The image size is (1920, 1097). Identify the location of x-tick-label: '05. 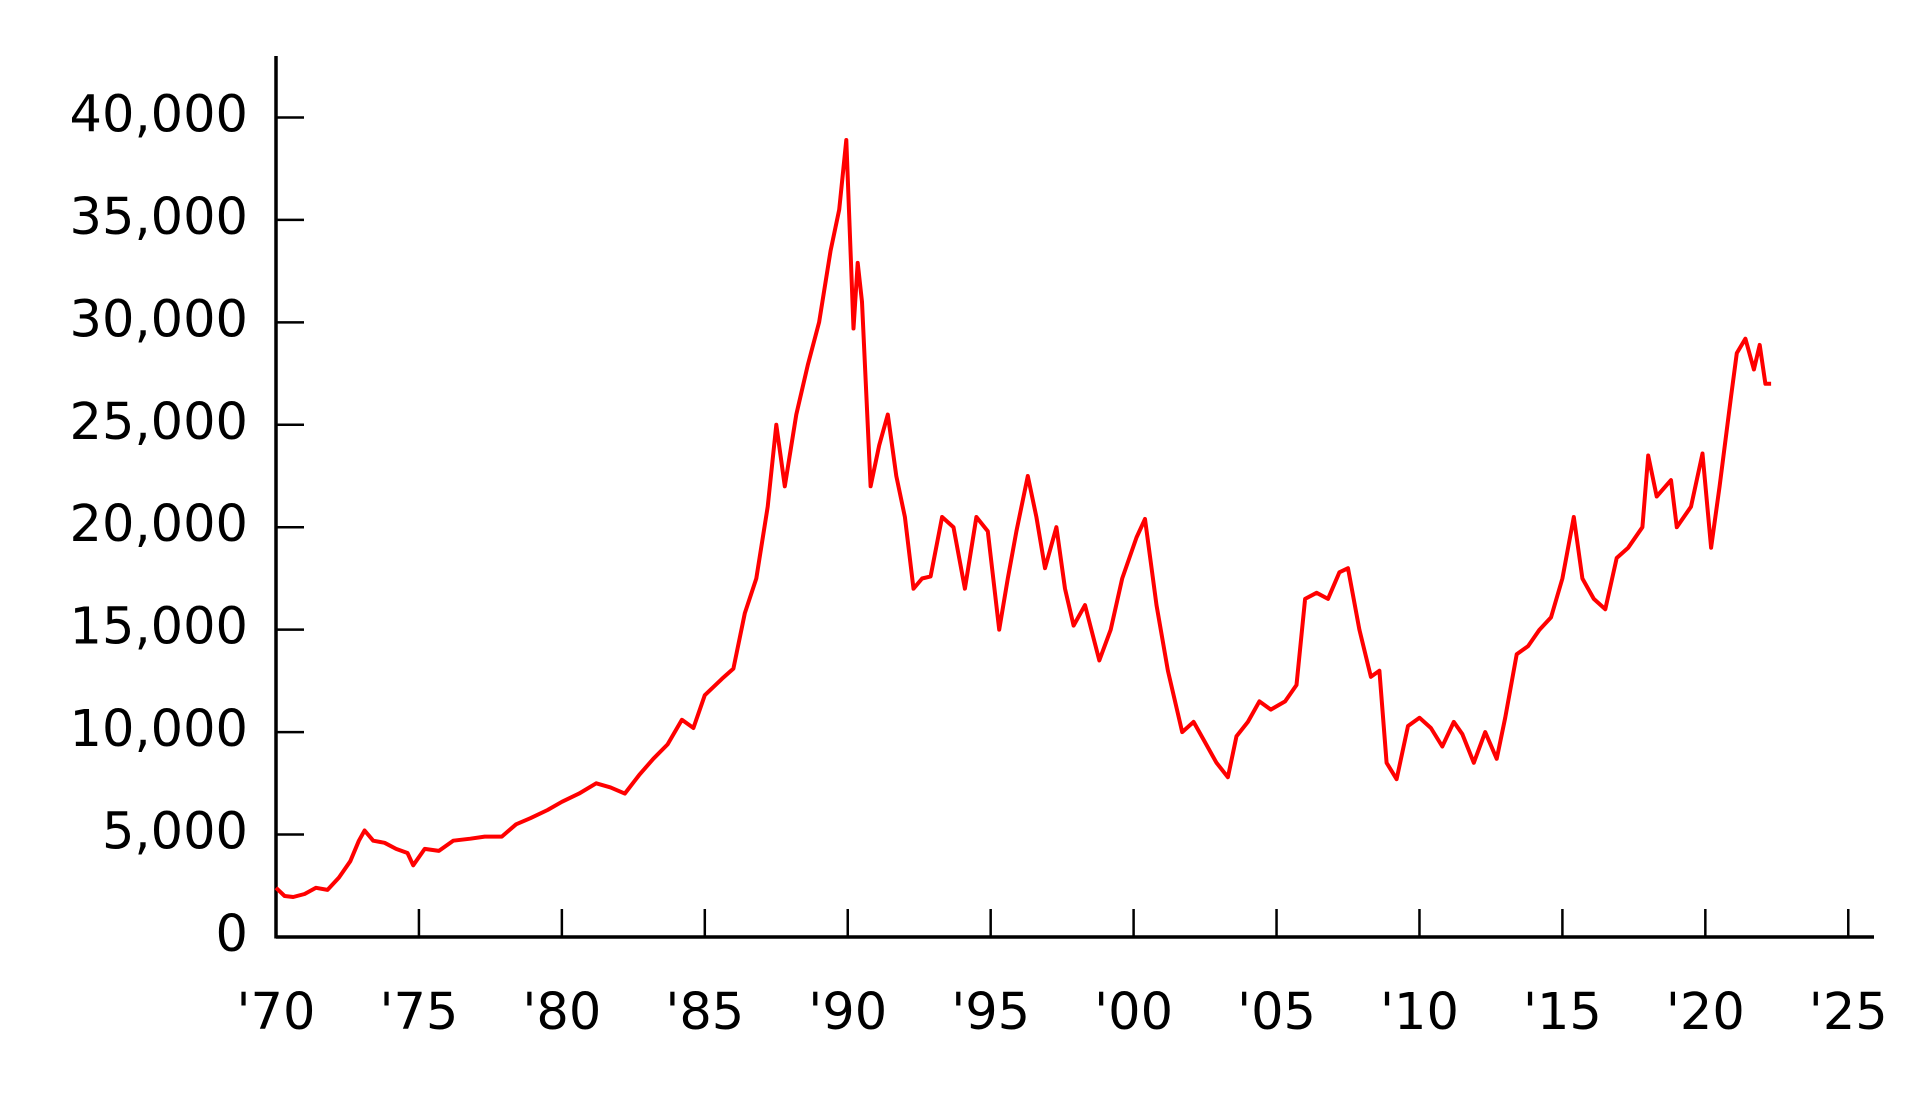
(1276, 1012).